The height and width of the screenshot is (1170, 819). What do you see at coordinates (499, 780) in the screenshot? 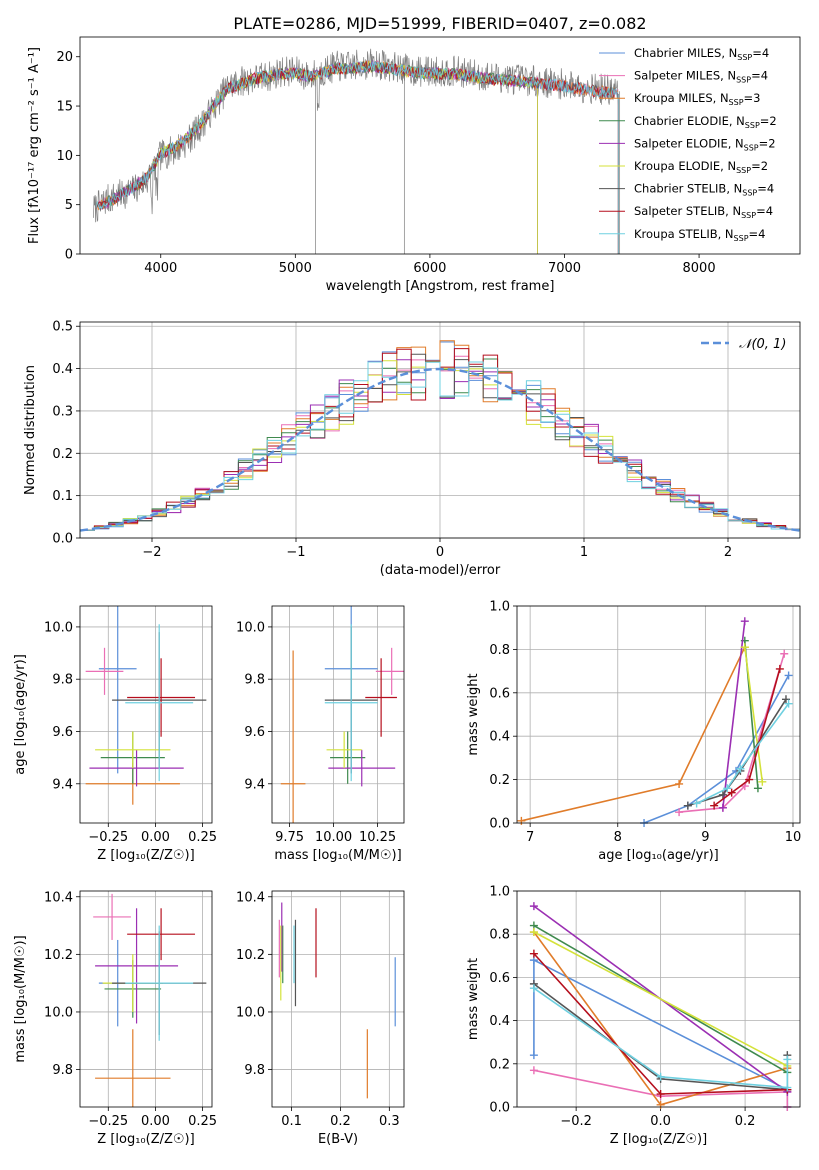
I see `y-tick-label: 0.2` at bounding box center [499, 780].